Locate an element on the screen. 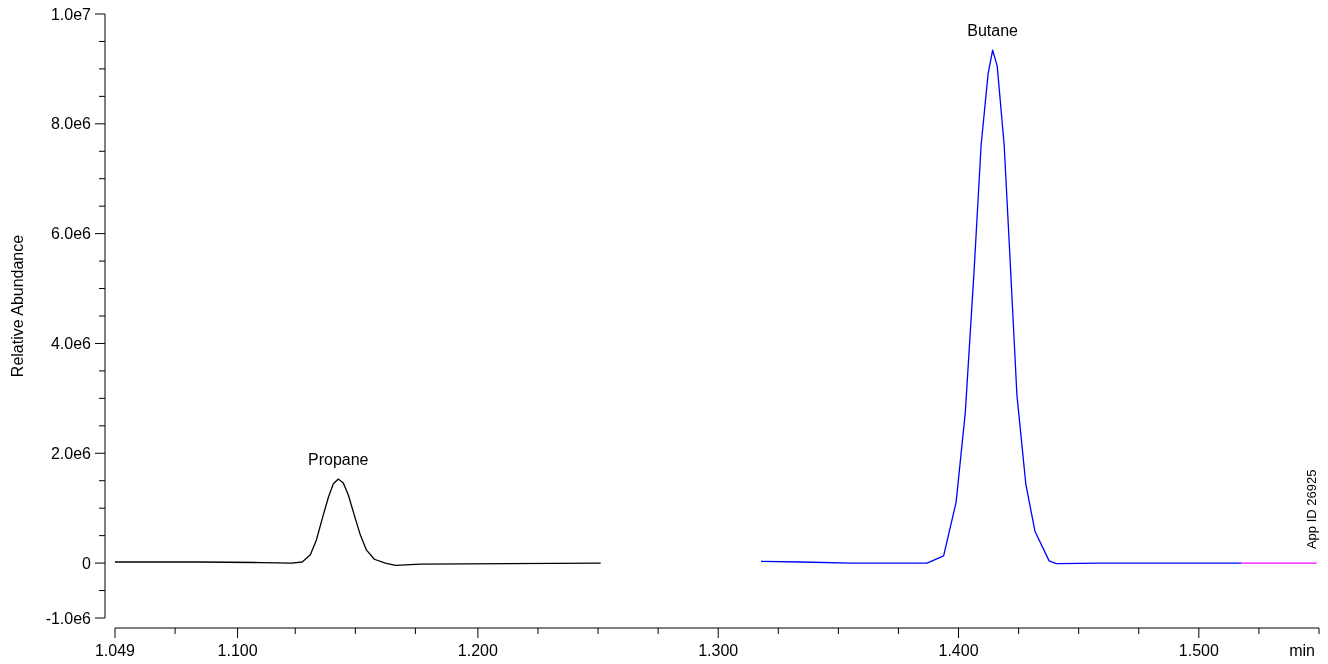 This screenshot has height=664, width=1328. x-tick-label: 1.100 is located at coordinates (237, 650).